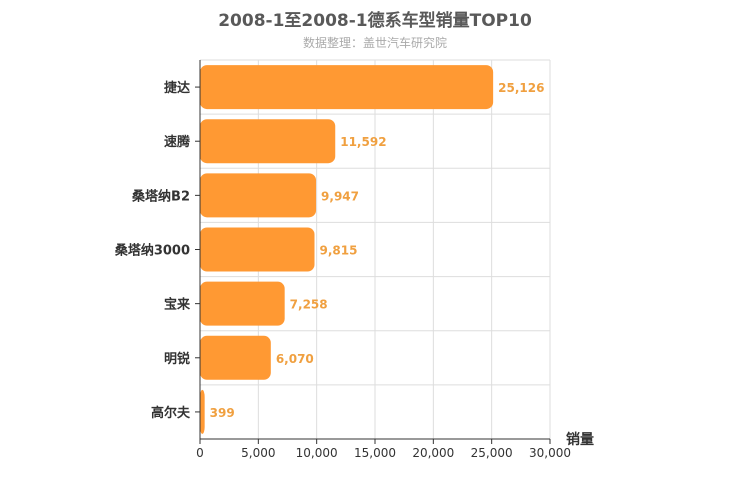  What do you see at coordinates (295, 359) in the screenshot?
I see `bar-value-label: 6,070` at bounding box center [295, 359].